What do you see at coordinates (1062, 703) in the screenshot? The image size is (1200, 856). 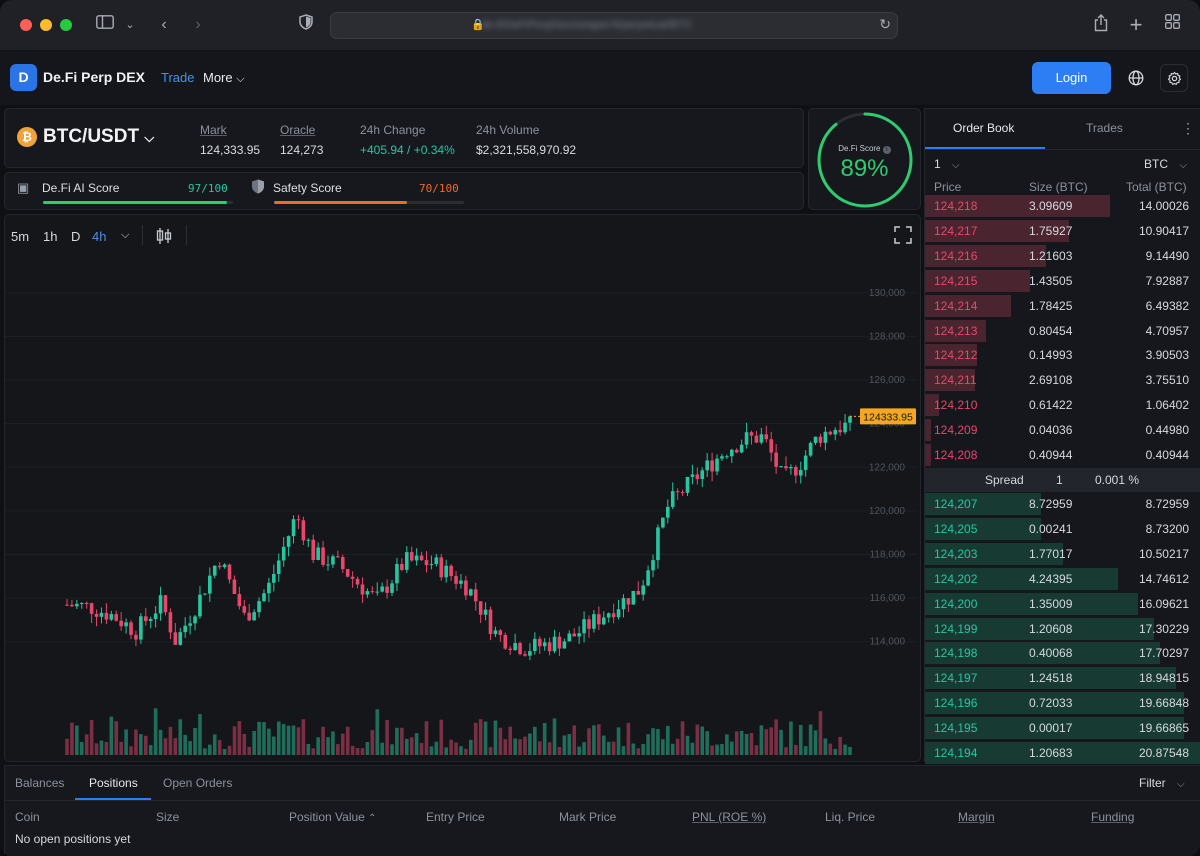 I see `bid-row: 124,196 0.72033 19.66848` at bounding box center [1062, 703].